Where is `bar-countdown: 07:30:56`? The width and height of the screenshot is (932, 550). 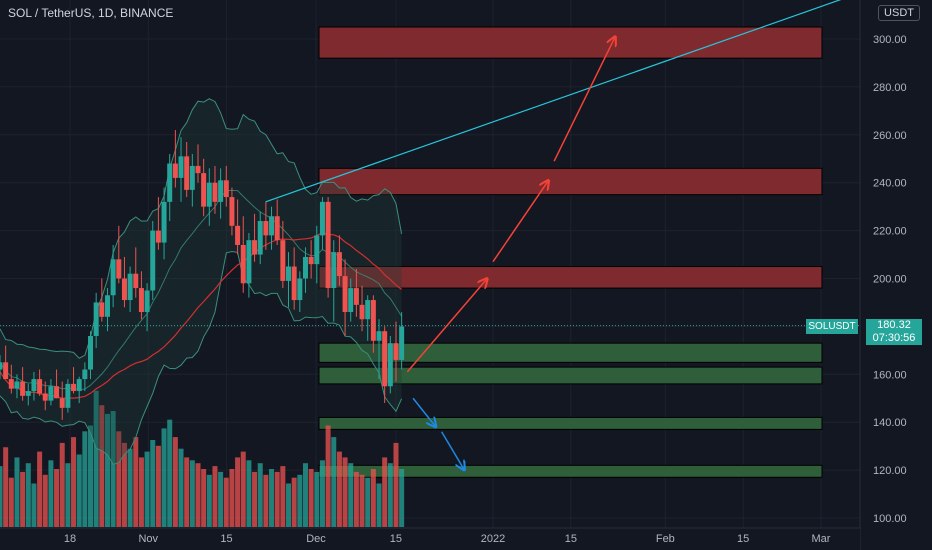 bar-countdown: 07:30:56 is located at coordinates (894, 338).